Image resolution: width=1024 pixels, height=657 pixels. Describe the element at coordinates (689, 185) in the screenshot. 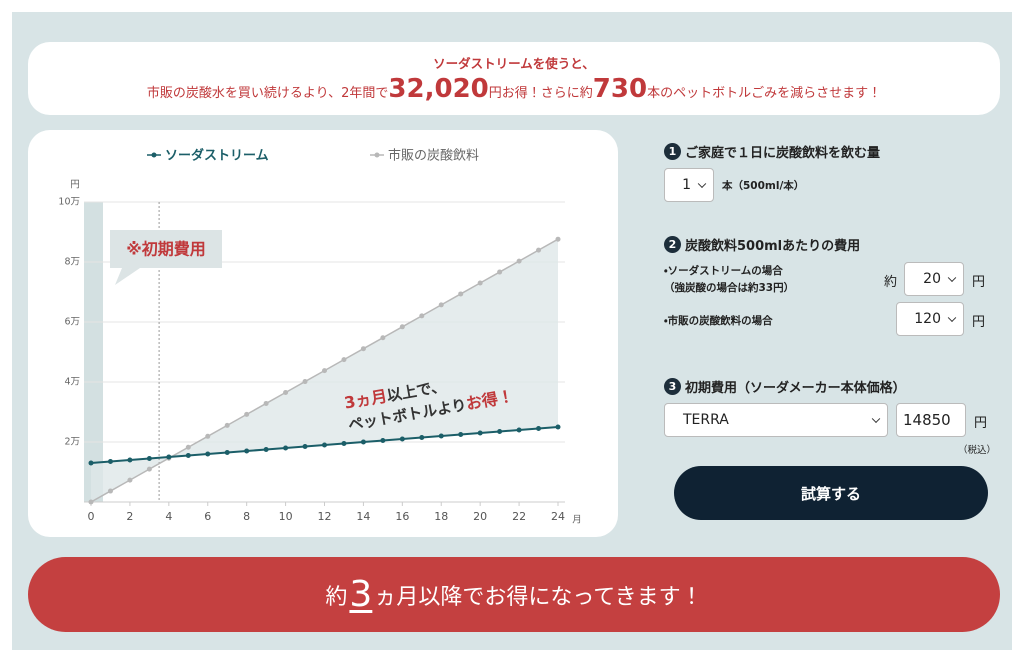

I see `select: 1` at that location.